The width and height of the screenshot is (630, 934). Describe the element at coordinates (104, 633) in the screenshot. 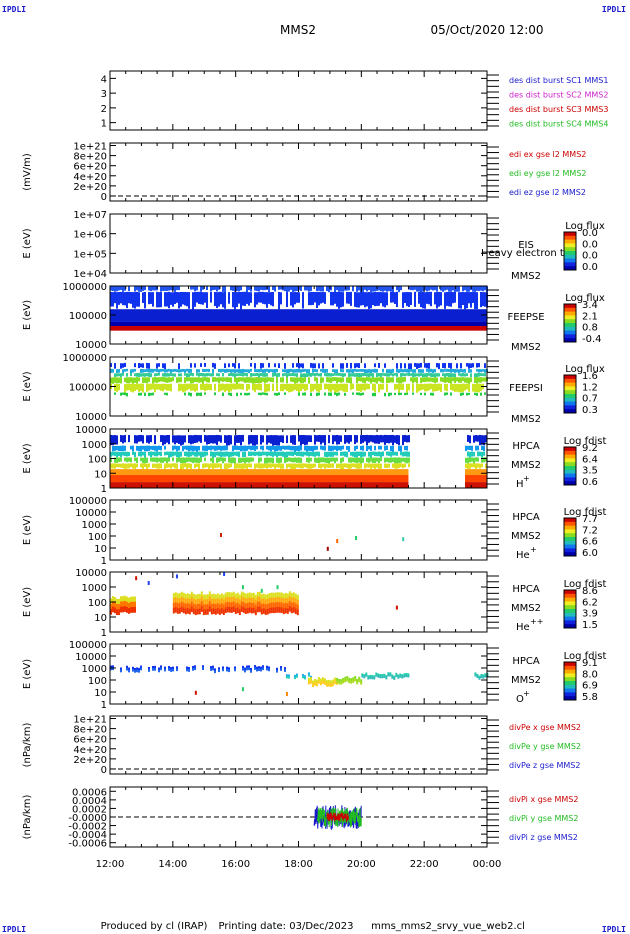

I see `y-tick-label: 1` at that location.